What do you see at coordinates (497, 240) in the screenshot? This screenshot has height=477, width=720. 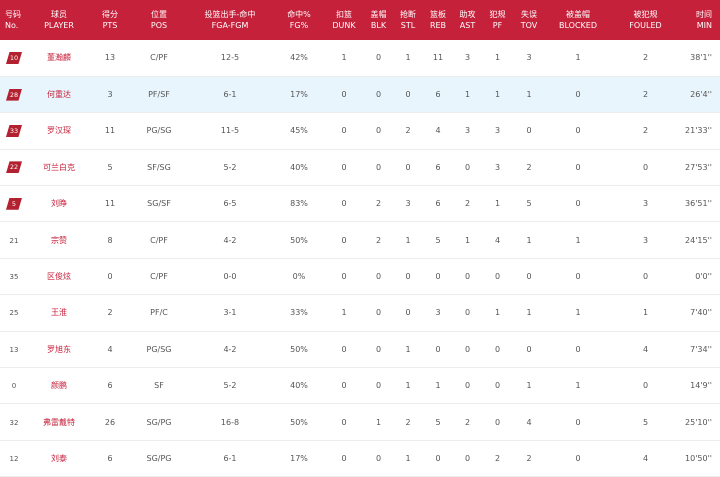 I see `pf-cell: 4` at bounding box center [497, 240].